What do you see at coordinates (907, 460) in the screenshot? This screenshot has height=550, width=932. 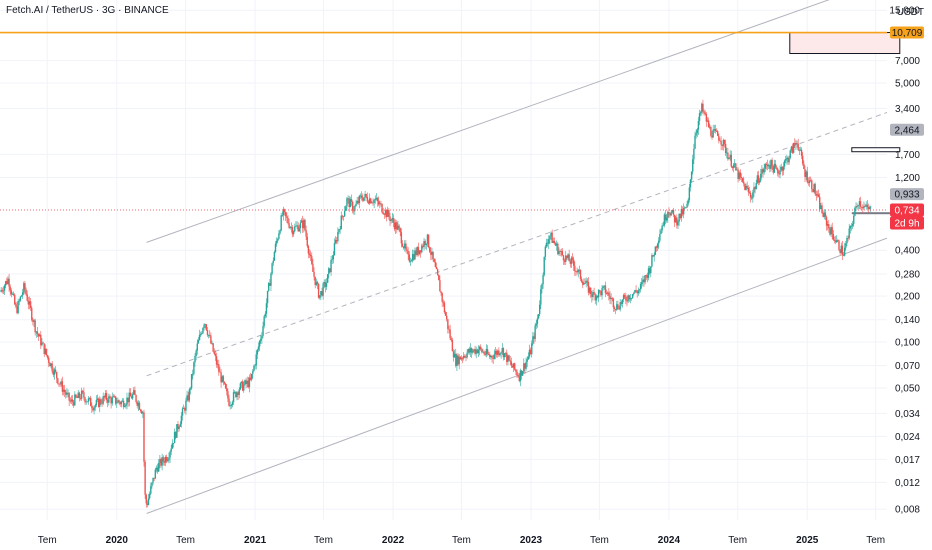 I see `y-tick-label: 0,017` at bounding box center [907, 460].